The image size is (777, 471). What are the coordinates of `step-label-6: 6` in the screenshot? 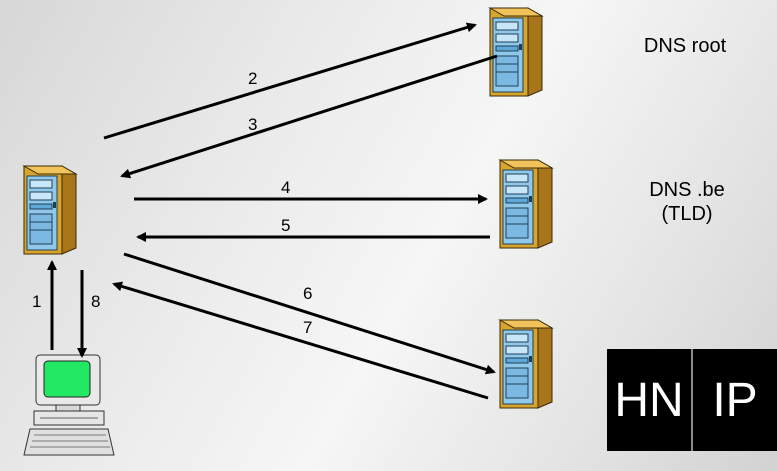 It's located at (308, 293).